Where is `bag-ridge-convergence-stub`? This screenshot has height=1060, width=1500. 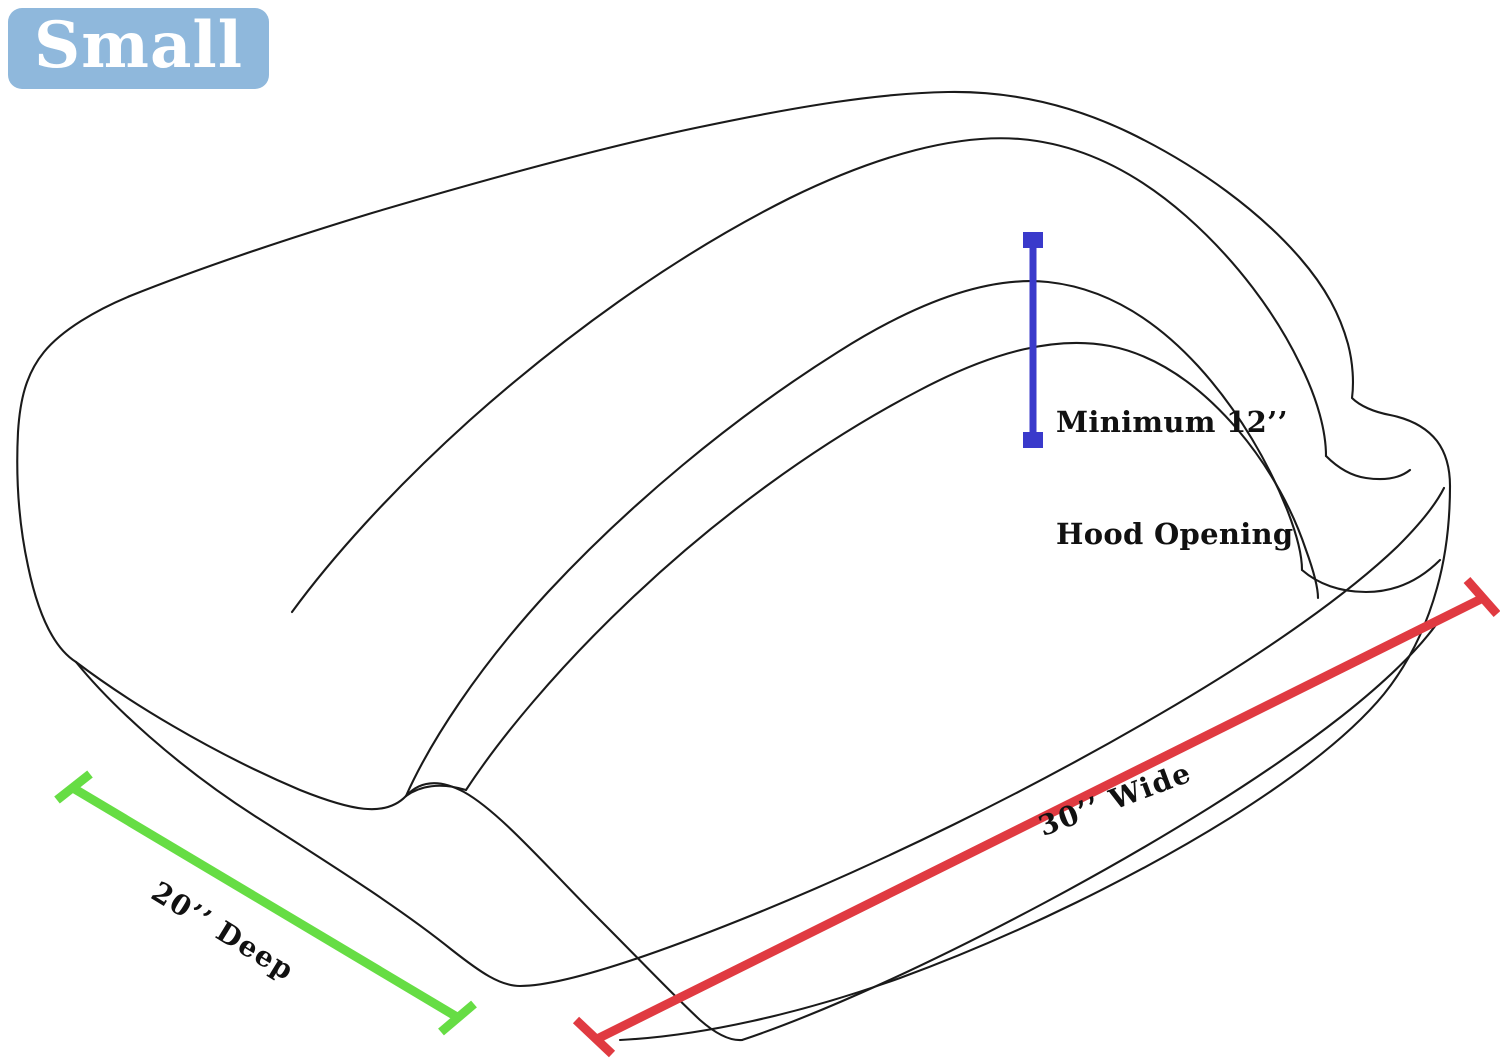 bag-ridge-convergence-stub is located at coordinates (436, 791).